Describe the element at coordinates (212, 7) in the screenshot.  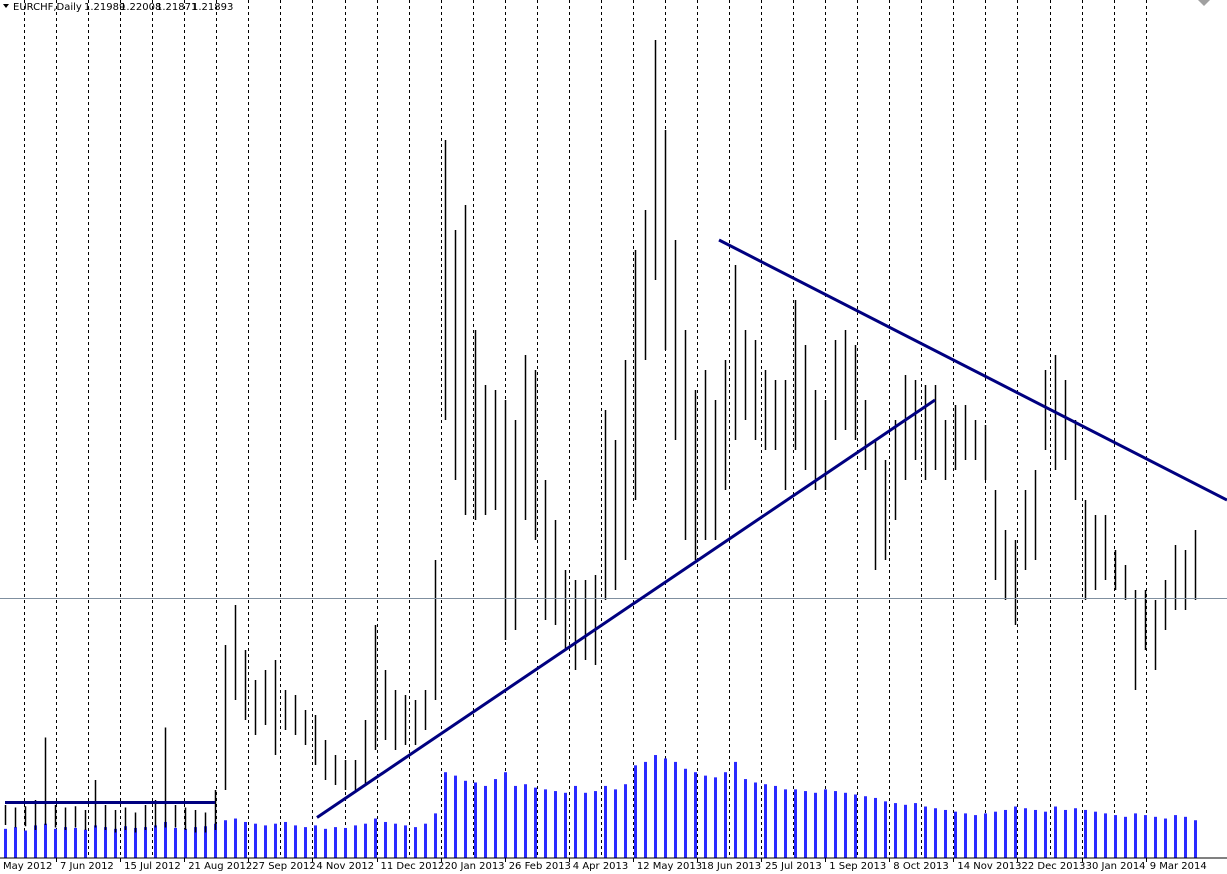
I see `last-close: 1.21893` at that location.